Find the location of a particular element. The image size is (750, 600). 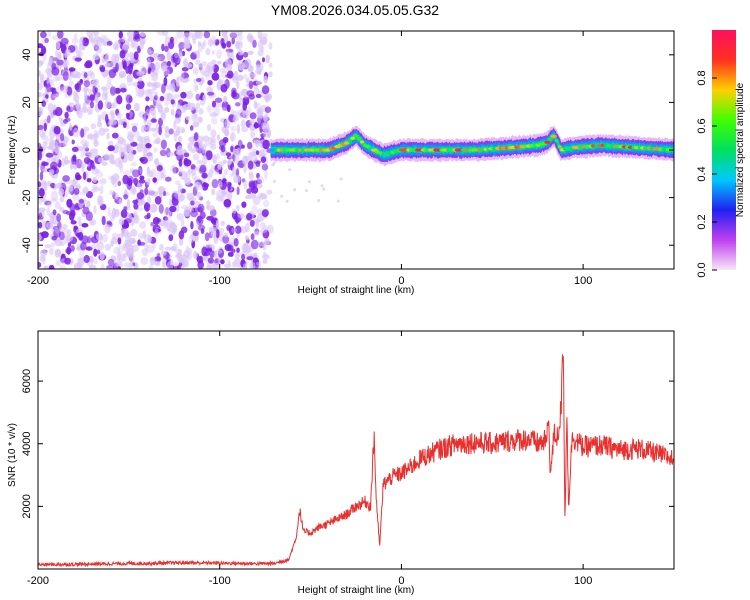

x-tick-label: -200 is located at coordinates (38, 281).